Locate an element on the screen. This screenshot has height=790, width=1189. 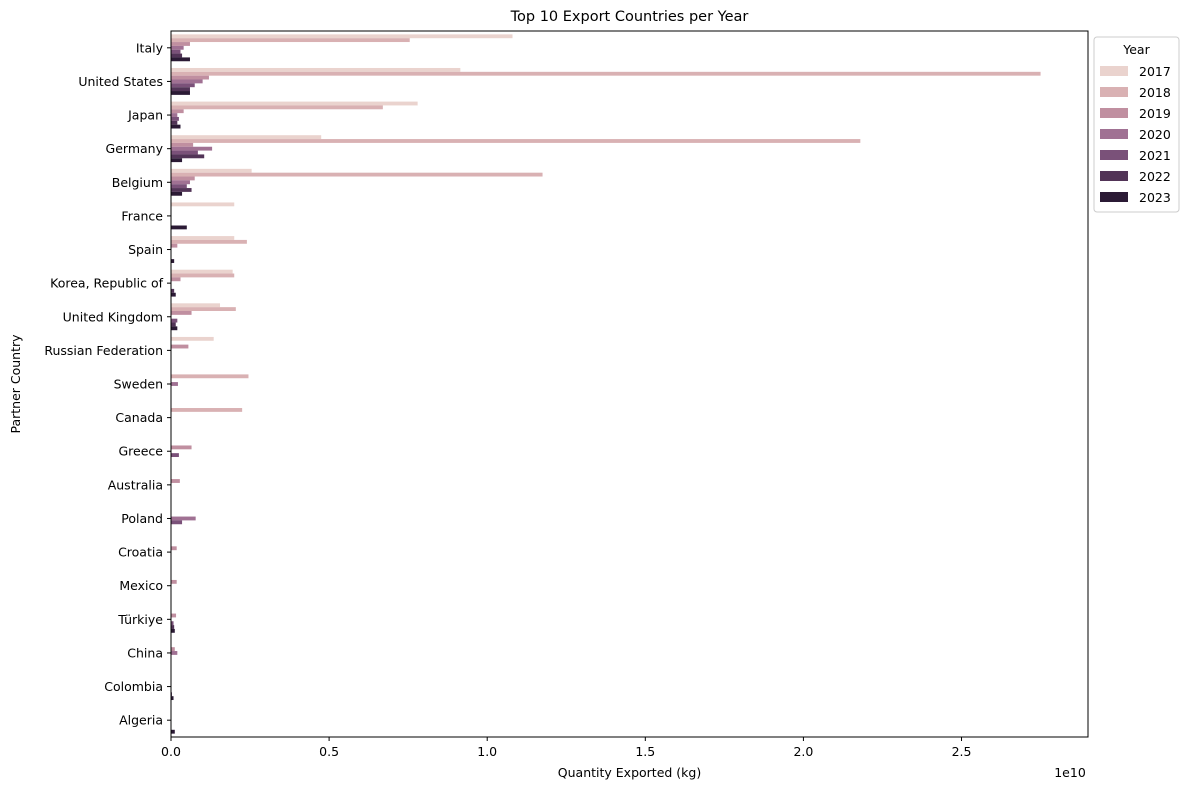
bar-2018-spain is located at coordinates (209, 241).